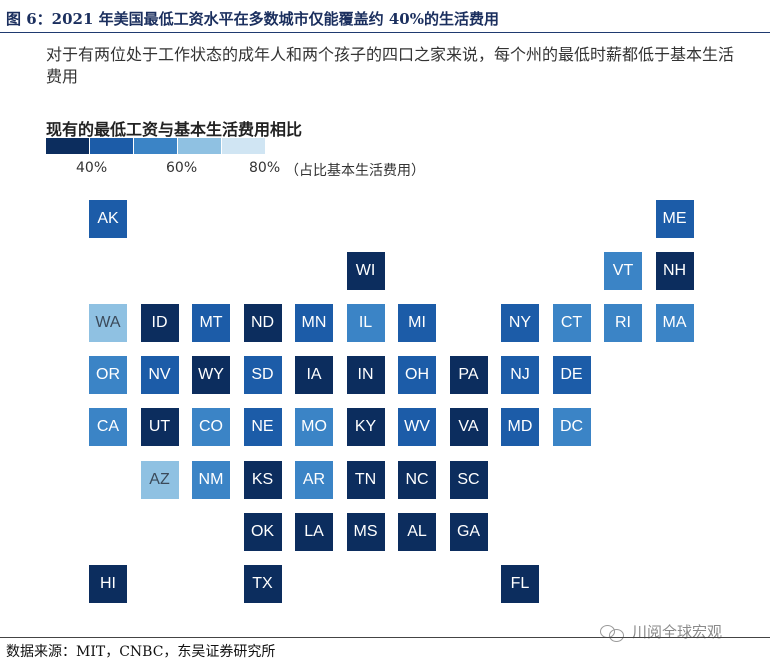  I want to click on watermark-text: 川阅全球宏观, so click(677, 632).